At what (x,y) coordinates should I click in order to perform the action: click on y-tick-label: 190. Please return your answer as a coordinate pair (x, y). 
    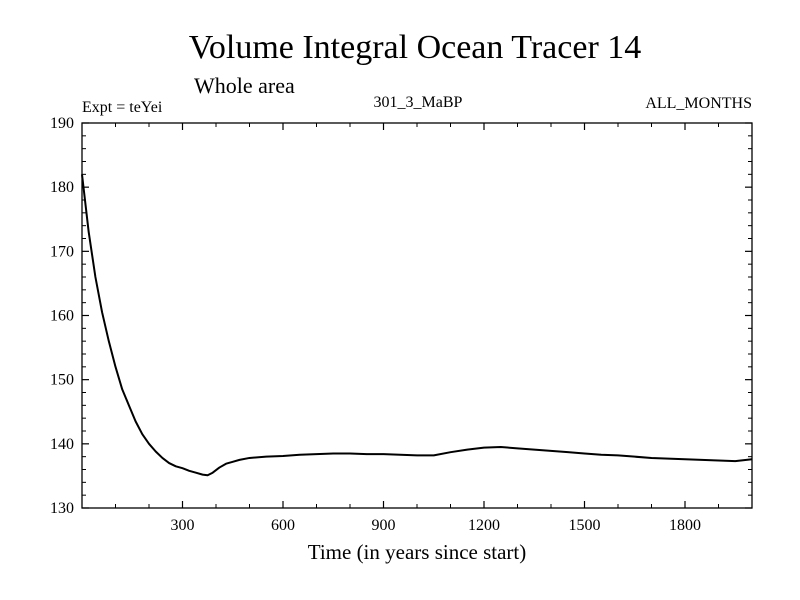
    Looking at the image, I should click on (62, 123).